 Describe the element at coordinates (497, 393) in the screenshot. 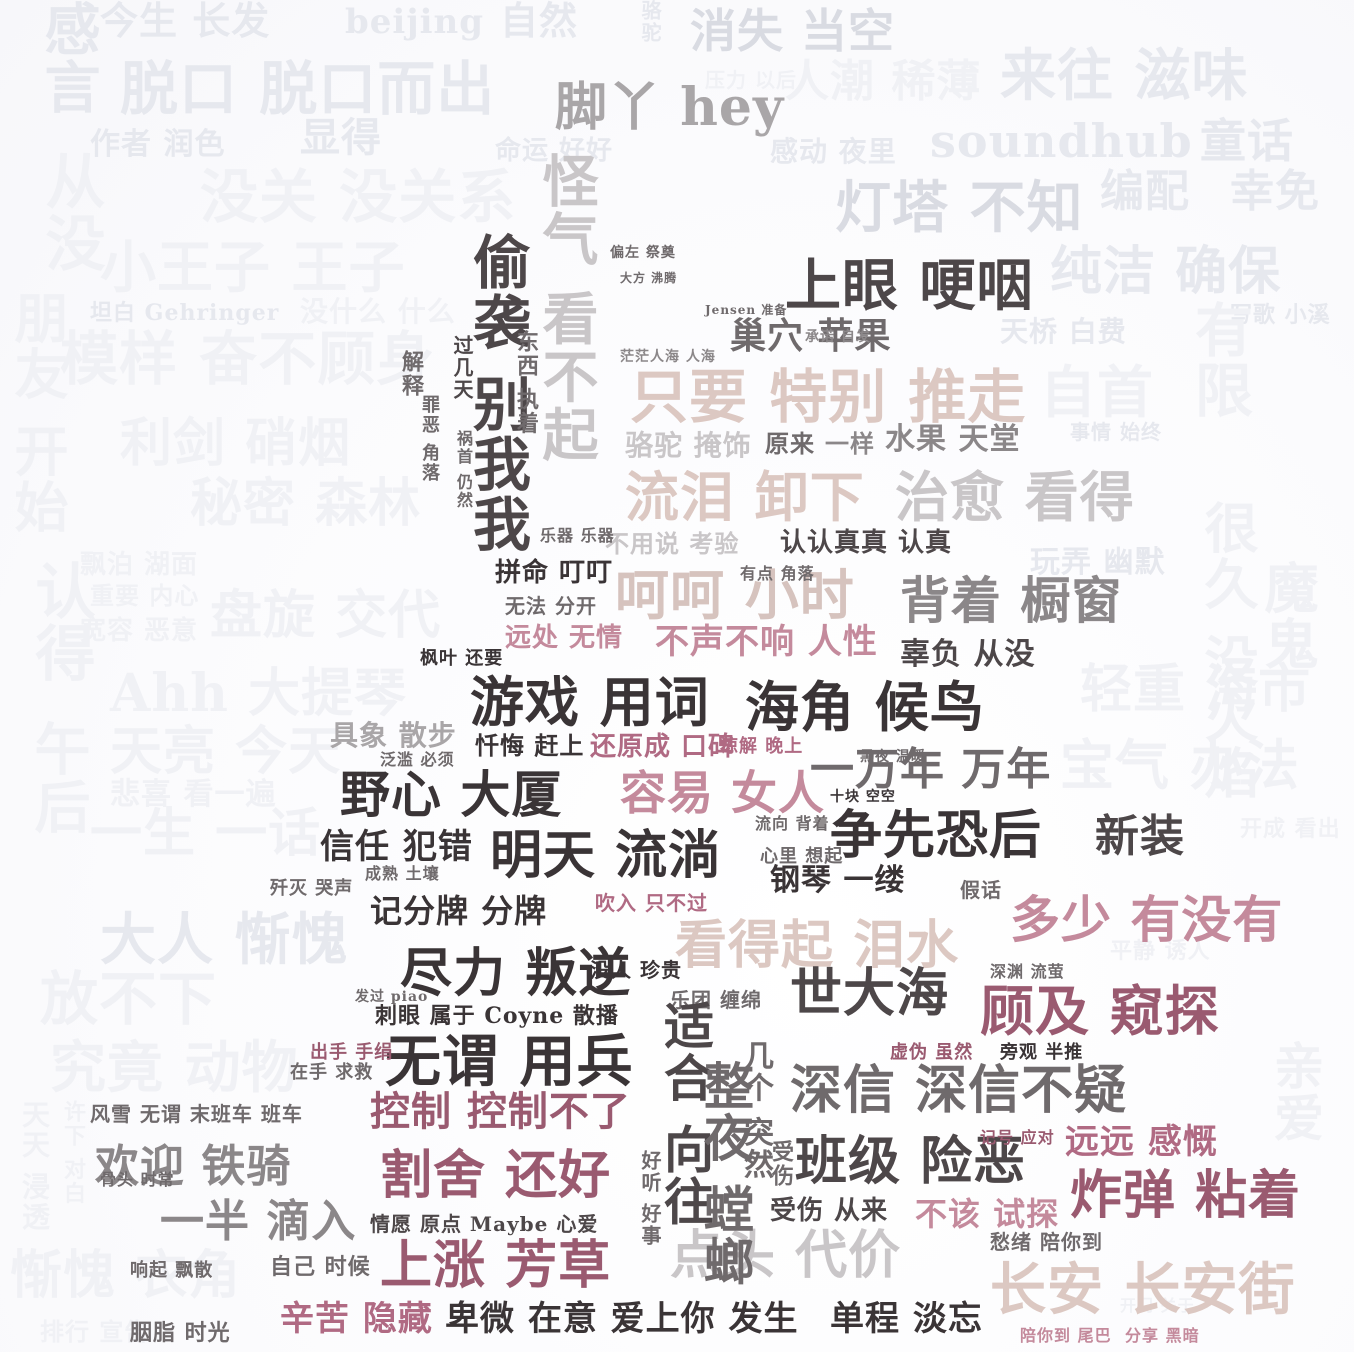

I see `word: 偷袭 别我我` at that location.